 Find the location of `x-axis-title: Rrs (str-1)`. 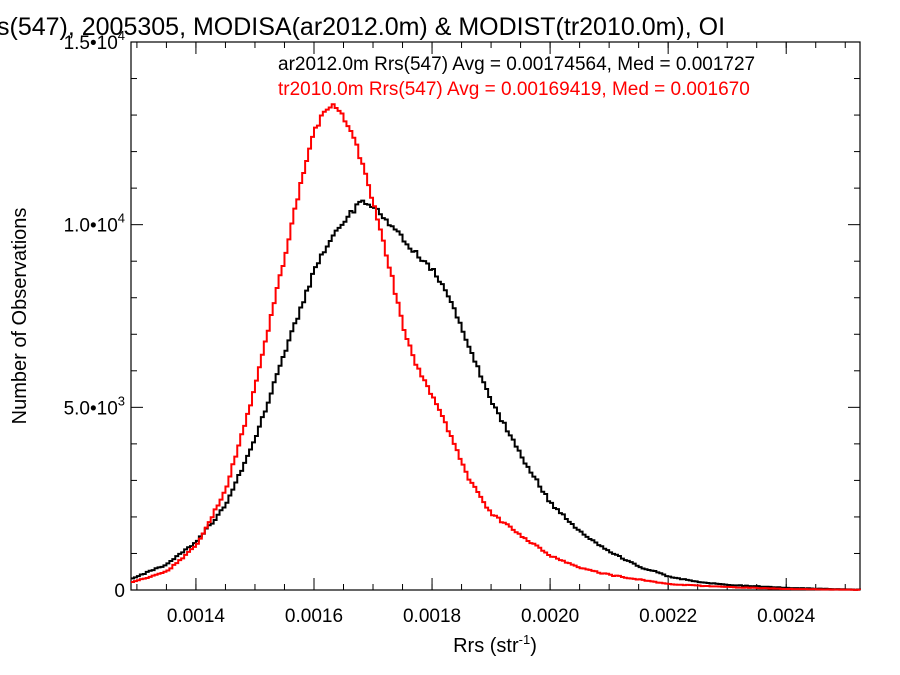

x-axis-title: Rrs (str-1) is located at coordinates (495, 644).